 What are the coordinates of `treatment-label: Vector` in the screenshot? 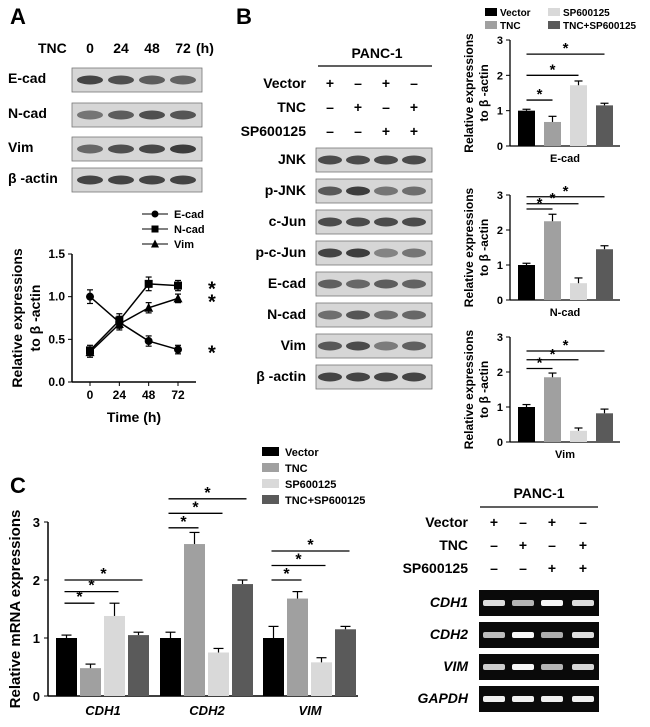 It's located at (446, 522).